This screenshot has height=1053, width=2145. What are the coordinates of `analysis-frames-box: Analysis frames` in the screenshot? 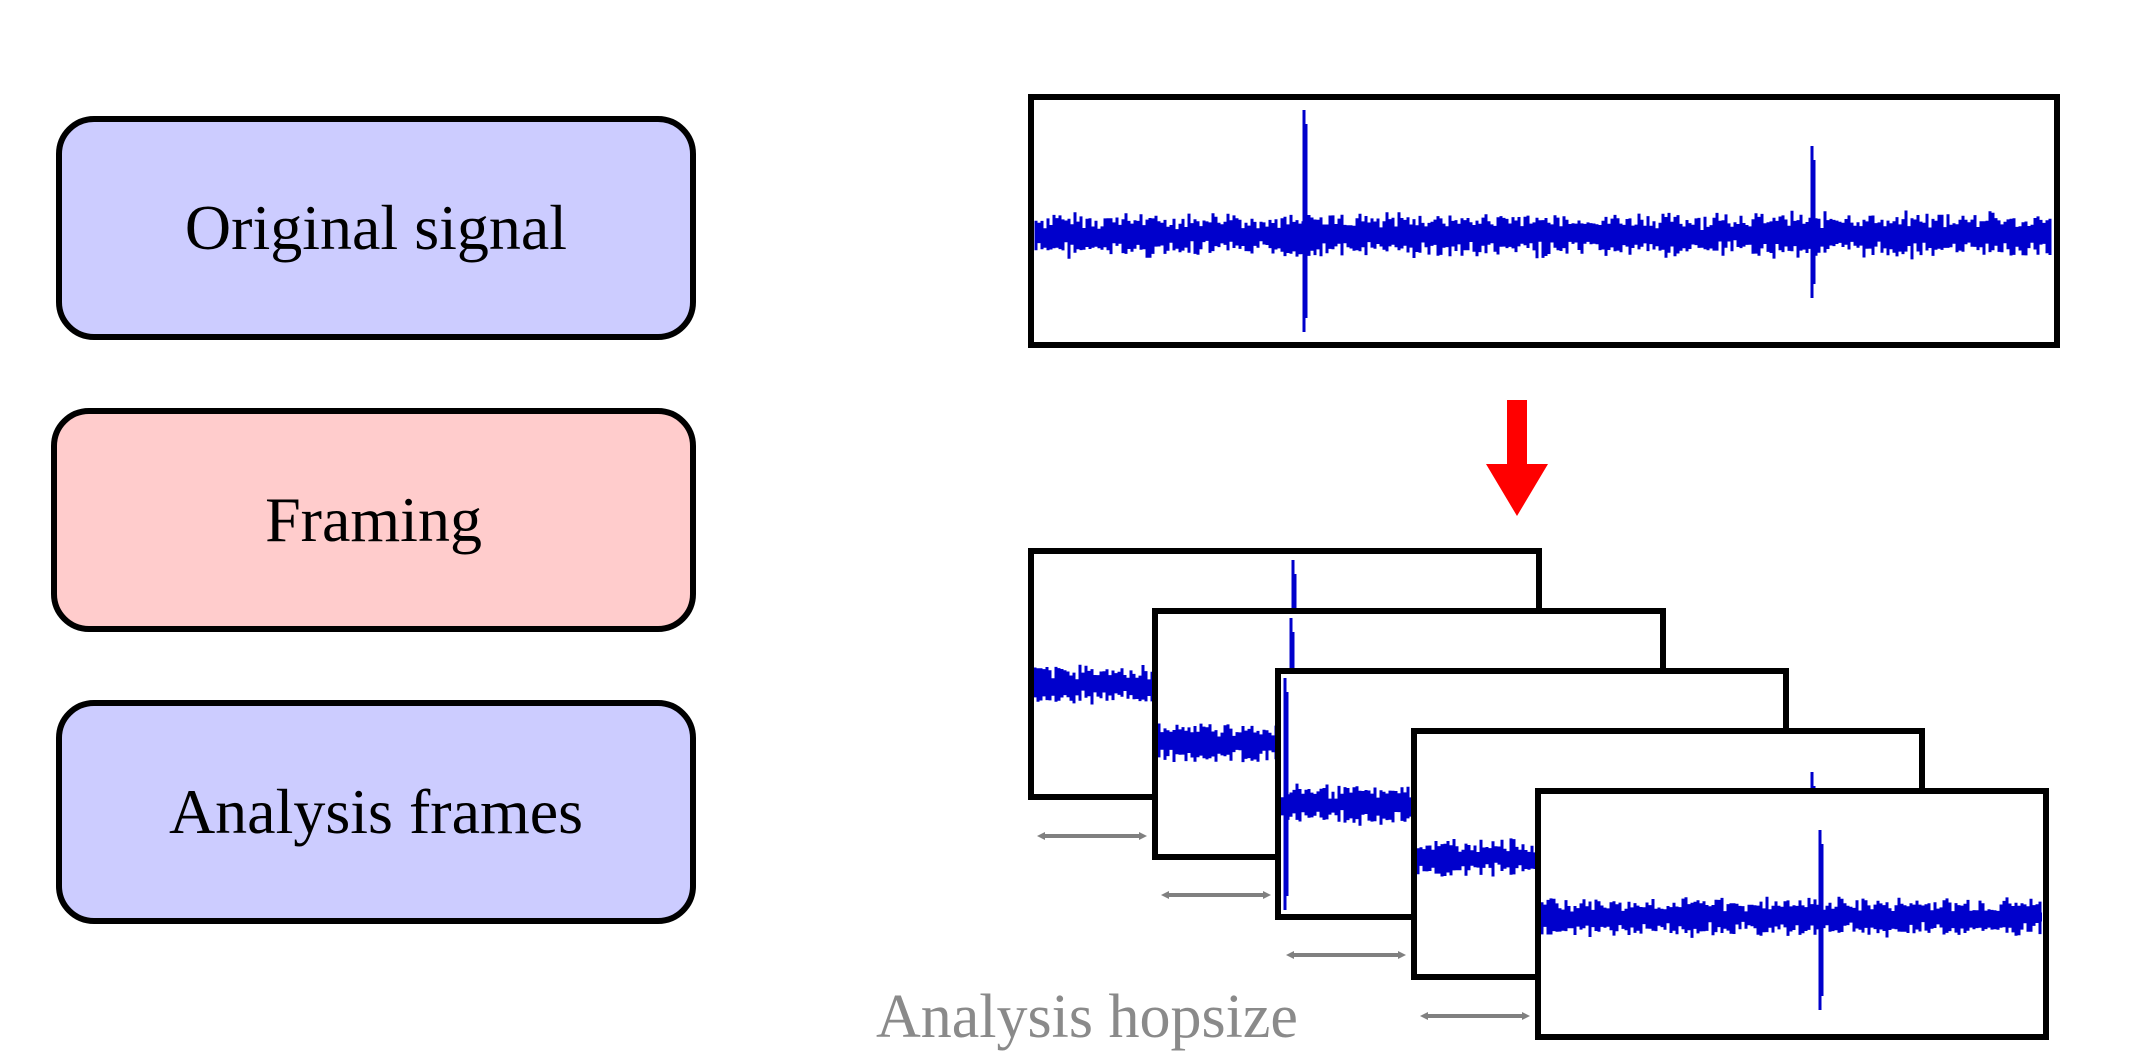 It's located at (376, 812).